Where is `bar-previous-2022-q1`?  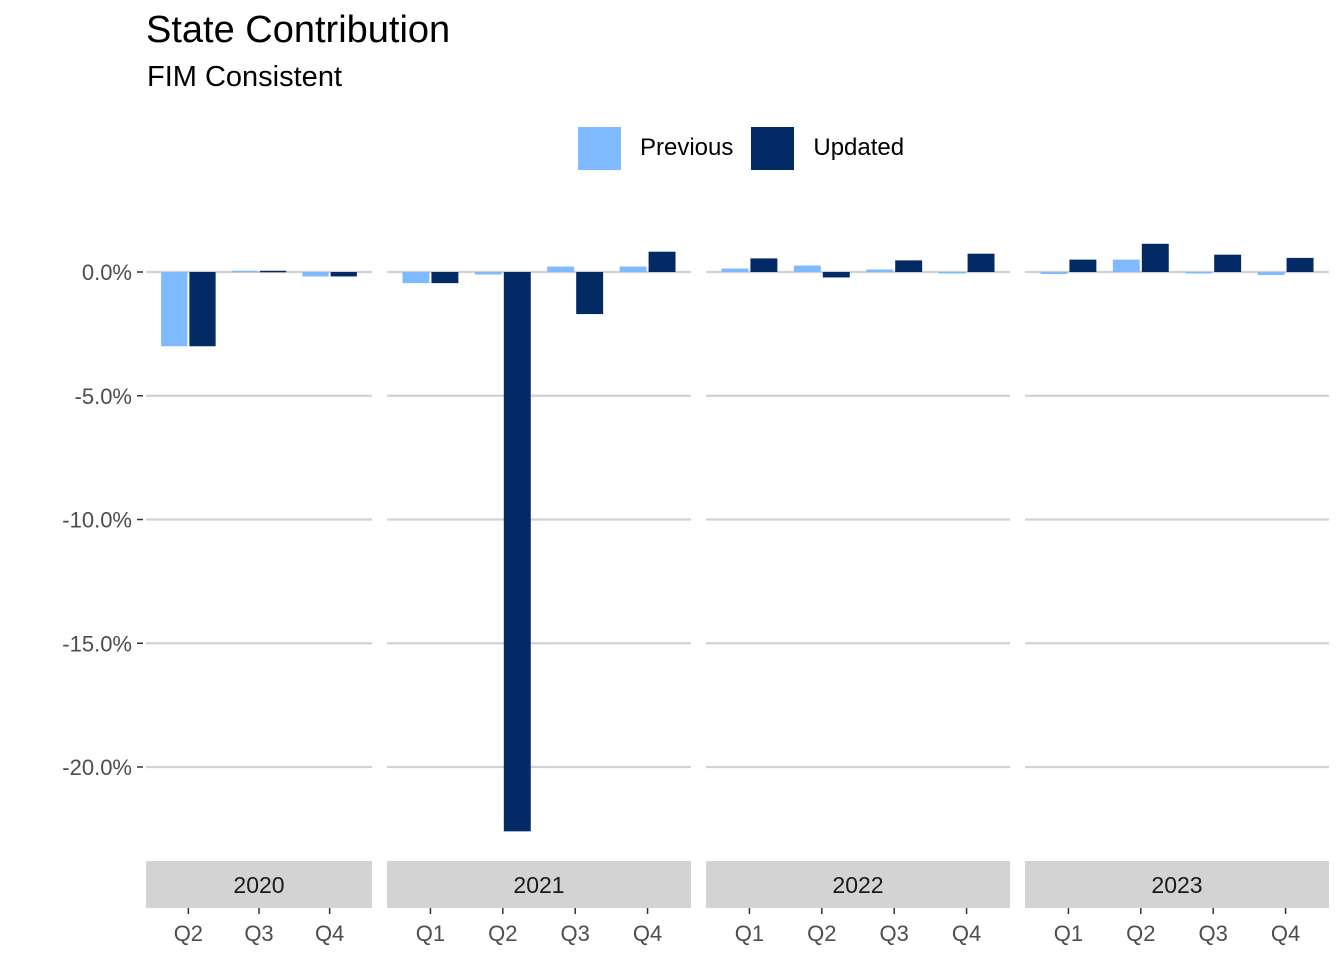
bar-previous-2022-q1 is located at coordinates (735, 270).